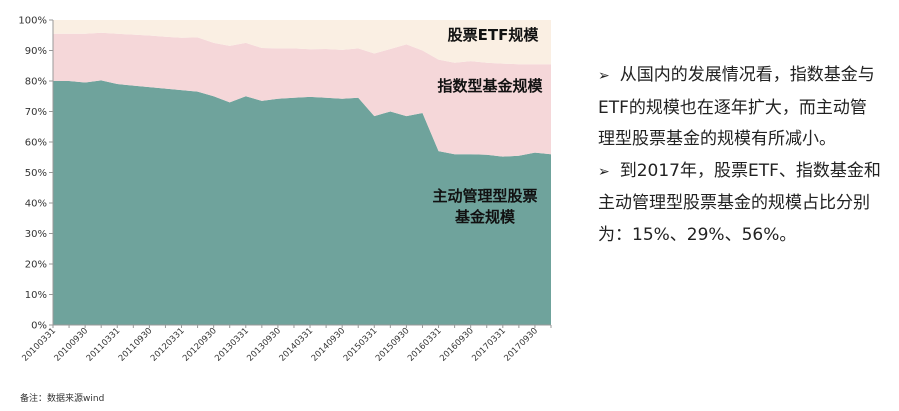  I want to click on x-tick-label: 20140331, so click(296, 345).